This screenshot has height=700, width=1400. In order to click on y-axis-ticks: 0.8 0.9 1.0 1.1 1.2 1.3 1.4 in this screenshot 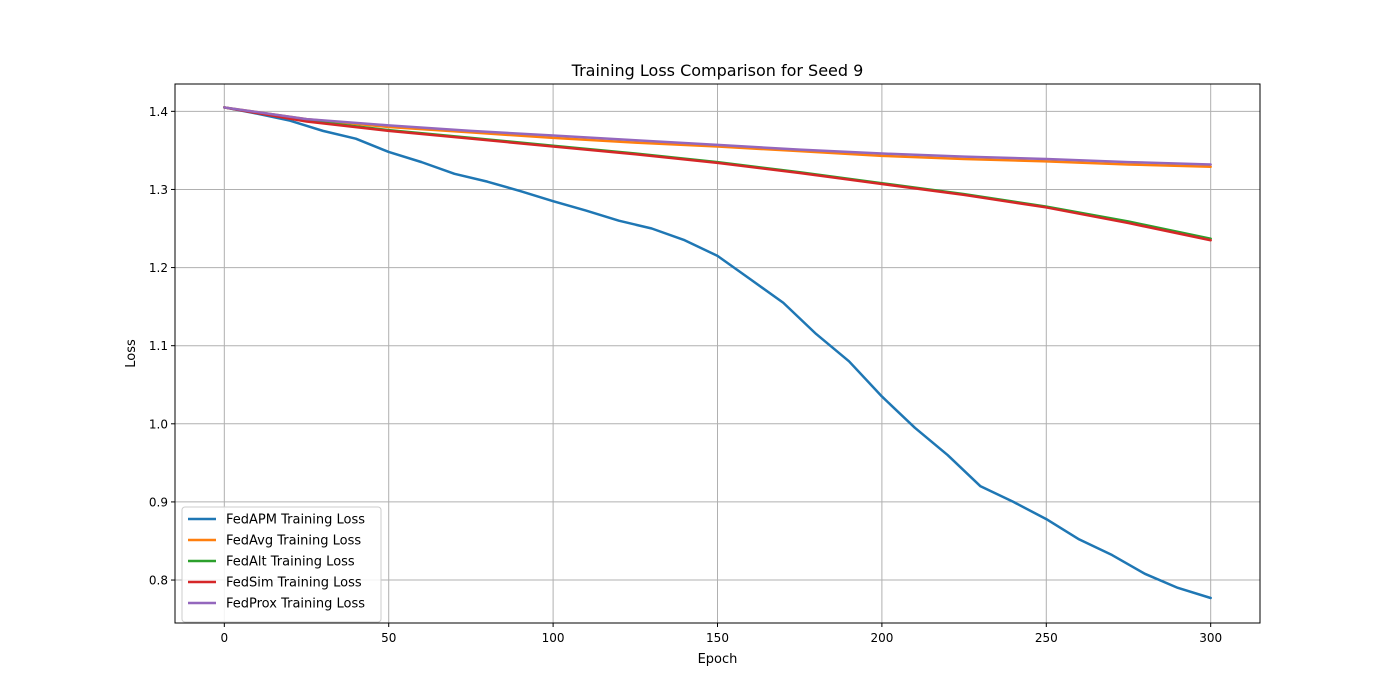, I will do `click(162, 346)`.